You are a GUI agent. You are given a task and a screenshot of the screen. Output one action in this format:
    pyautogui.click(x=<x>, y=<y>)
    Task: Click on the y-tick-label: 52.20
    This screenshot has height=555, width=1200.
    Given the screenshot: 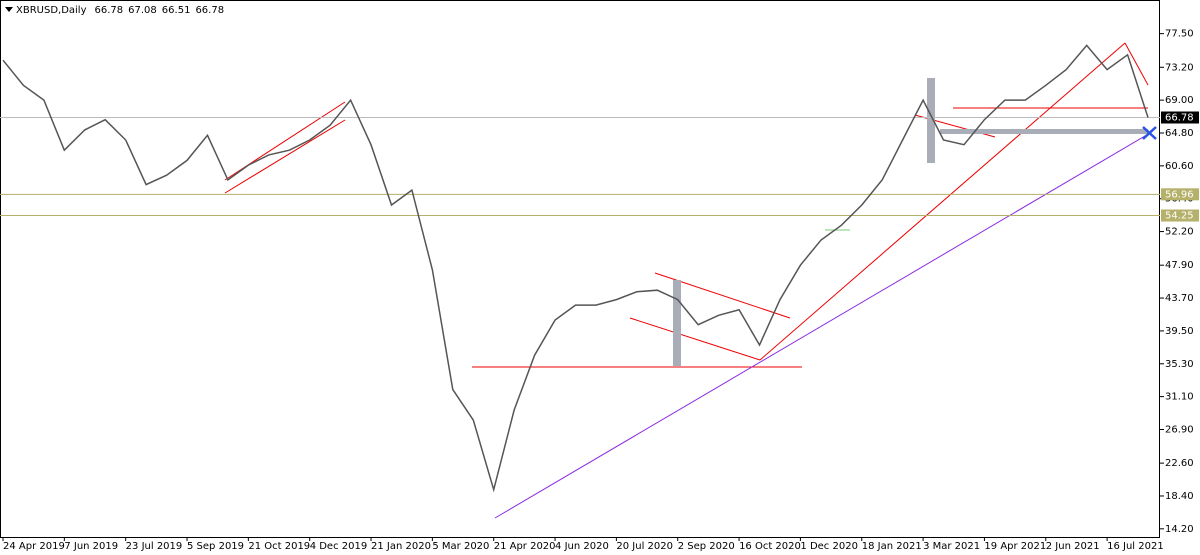 What is the action you would take?
    pyautogui.click(x=1179, y=232)
    